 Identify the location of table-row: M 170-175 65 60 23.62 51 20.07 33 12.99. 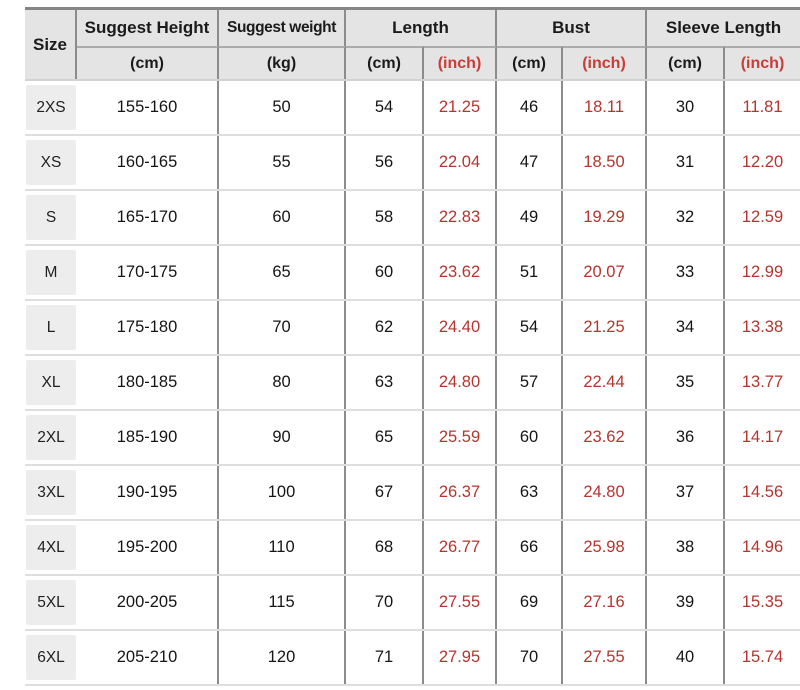
(412, 273).